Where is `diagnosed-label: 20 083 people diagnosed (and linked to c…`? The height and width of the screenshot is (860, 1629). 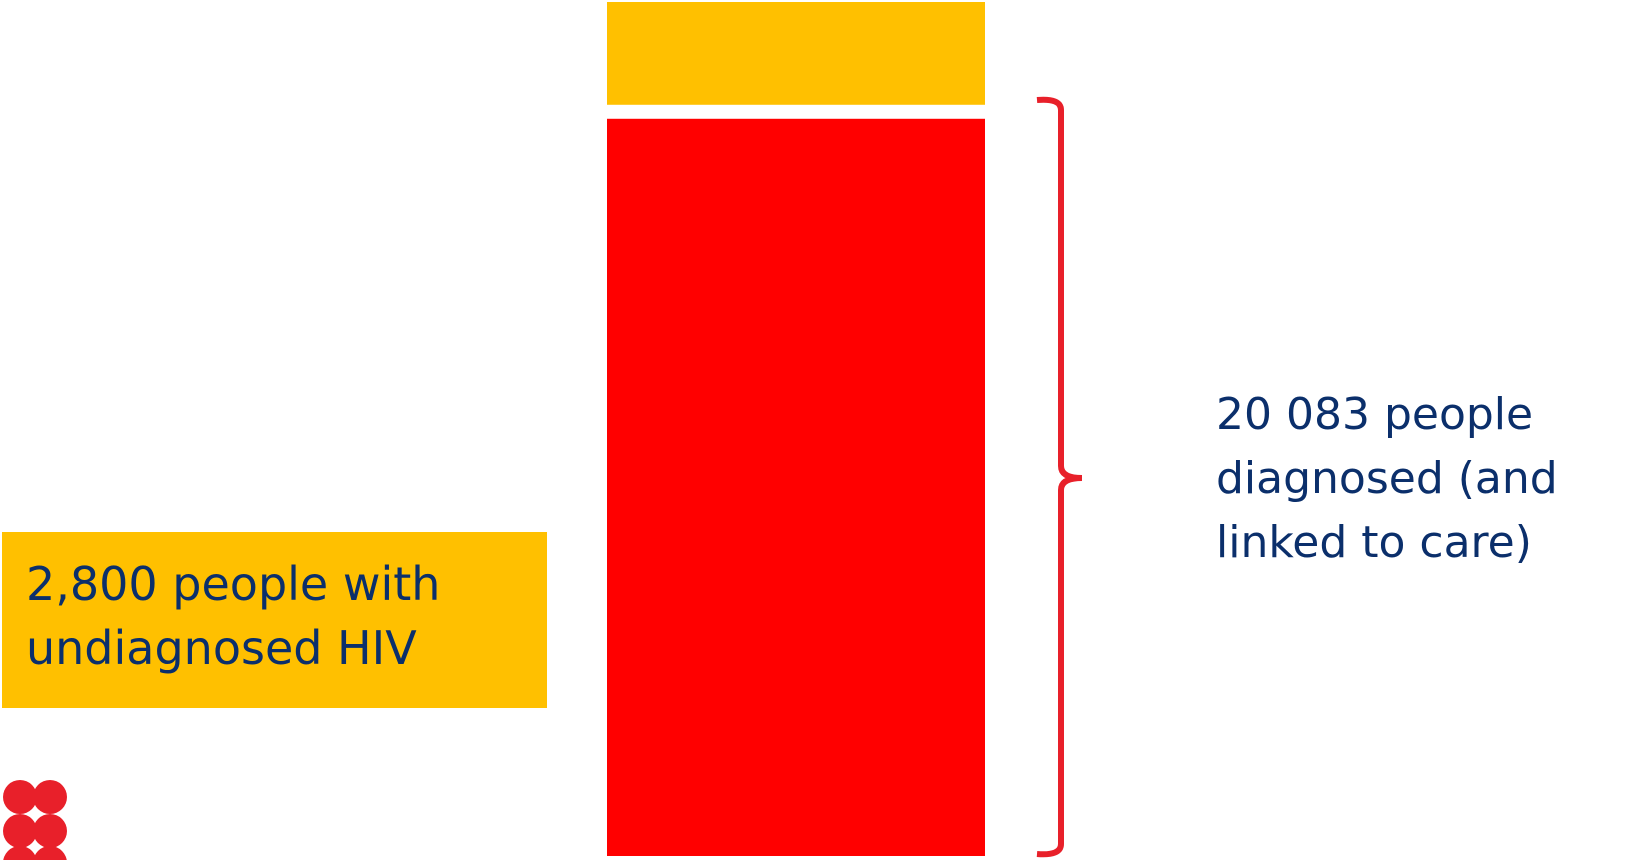 diagnosed-label: 20 083 people diagnosed (and linked to c… is located at coordinates (1387, 478).